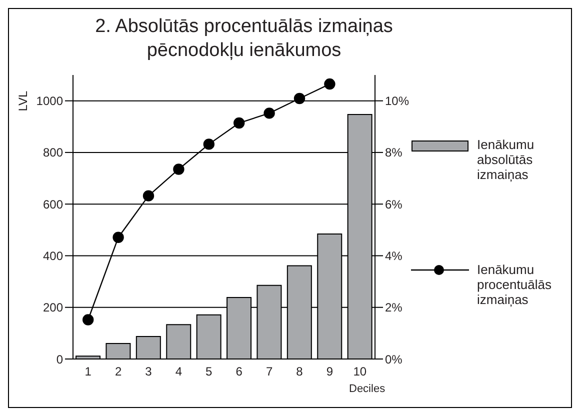  What do you see at coordinates (53, 204) in the screenshot?
I see `y-tick-label: 600` at bounding box center [53, 204].